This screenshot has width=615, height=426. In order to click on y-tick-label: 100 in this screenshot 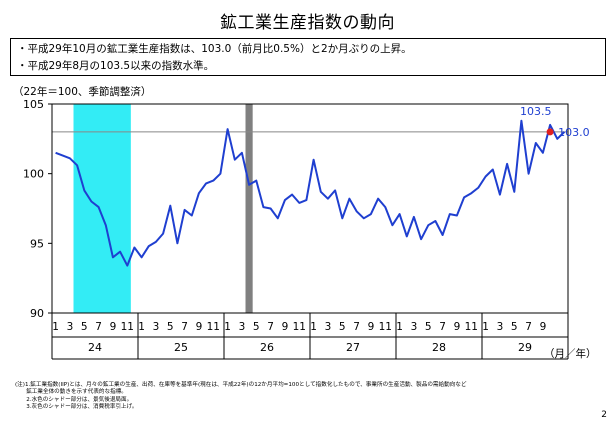, I will do `click(33, 174)`.